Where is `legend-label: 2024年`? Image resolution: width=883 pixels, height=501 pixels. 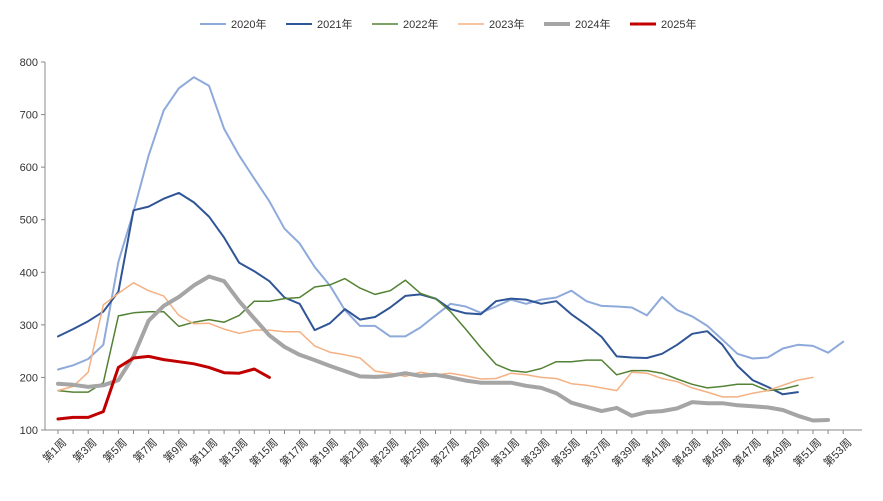 legend-label: 2024年 is located at coordinates (592, 24).